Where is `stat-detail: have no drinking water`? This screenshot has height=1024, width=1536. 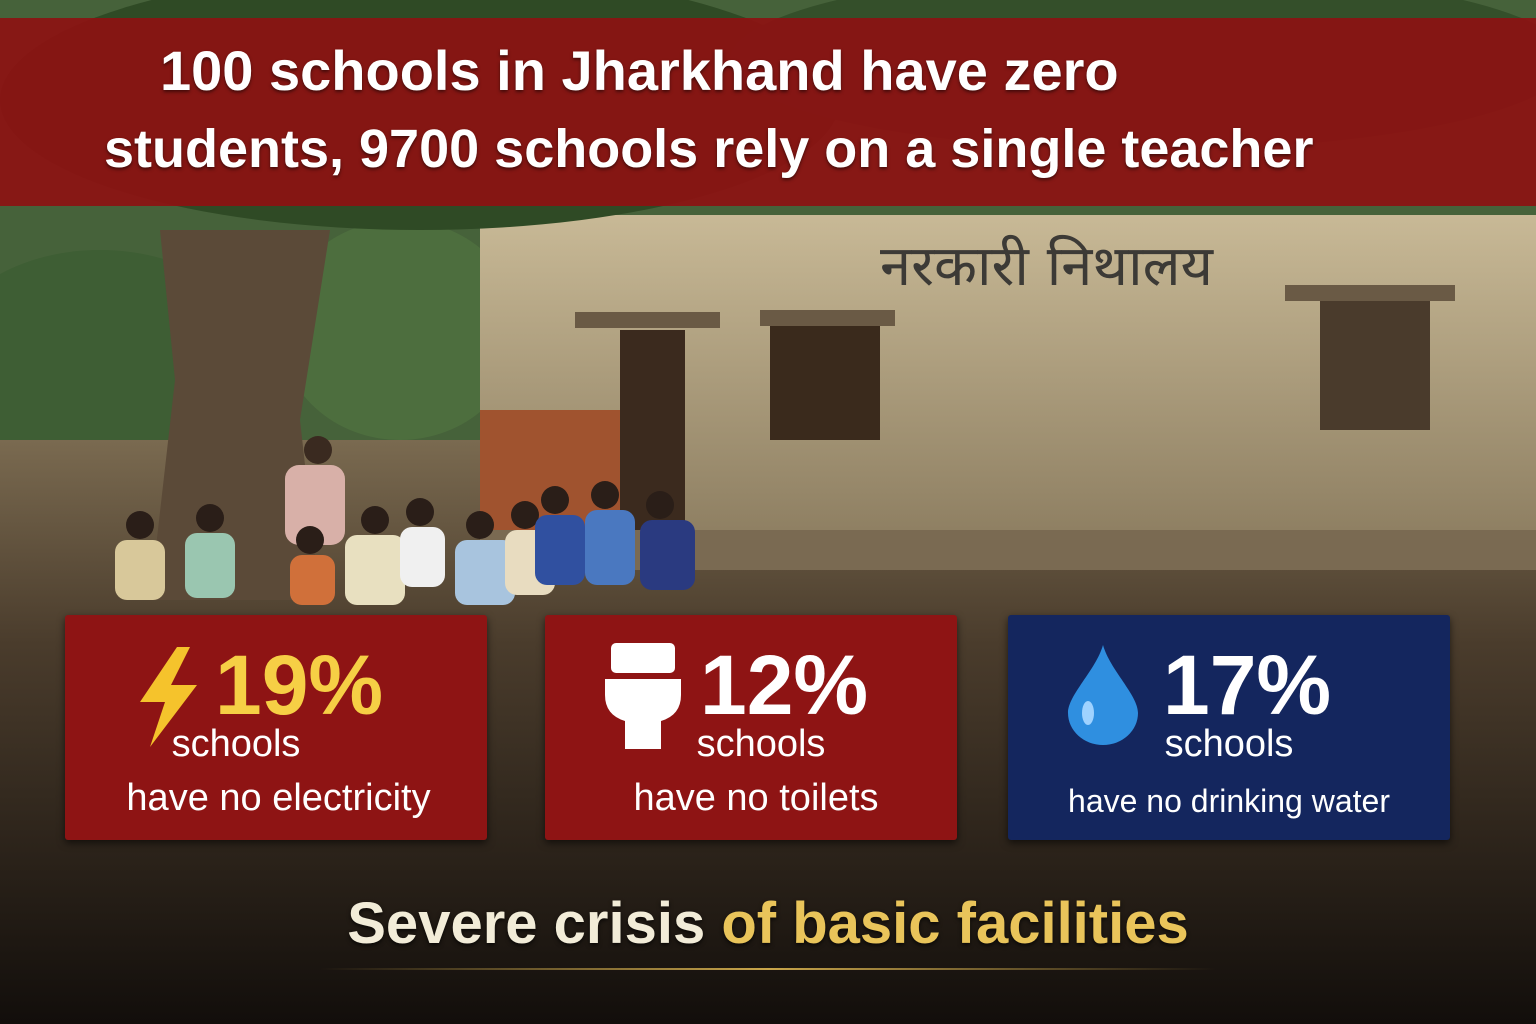 stat-detail: have no drinking water is located at coordinates (1229, 801).